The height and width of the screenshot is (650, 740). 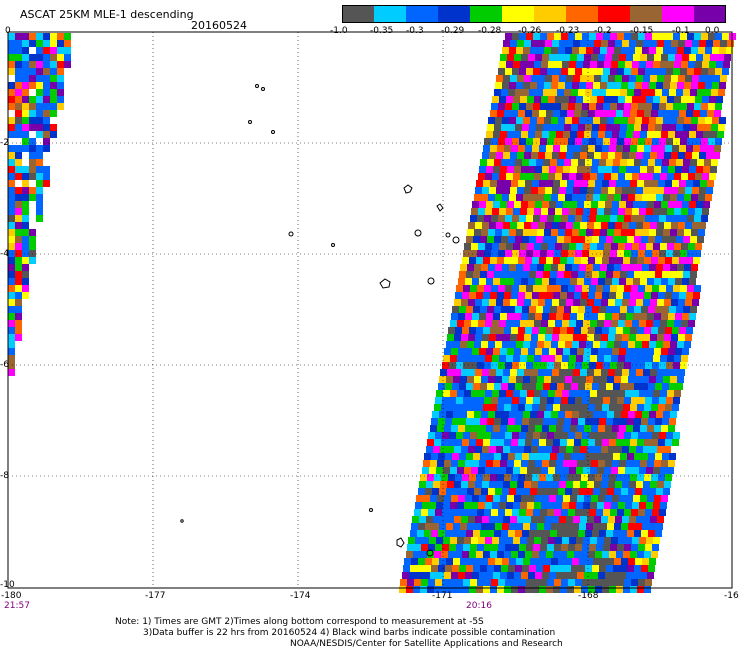 What do you see at coordinates (17, 606) in the screenshot?
I see `time-label-left: 21:57` at bounding box center [17, 606].